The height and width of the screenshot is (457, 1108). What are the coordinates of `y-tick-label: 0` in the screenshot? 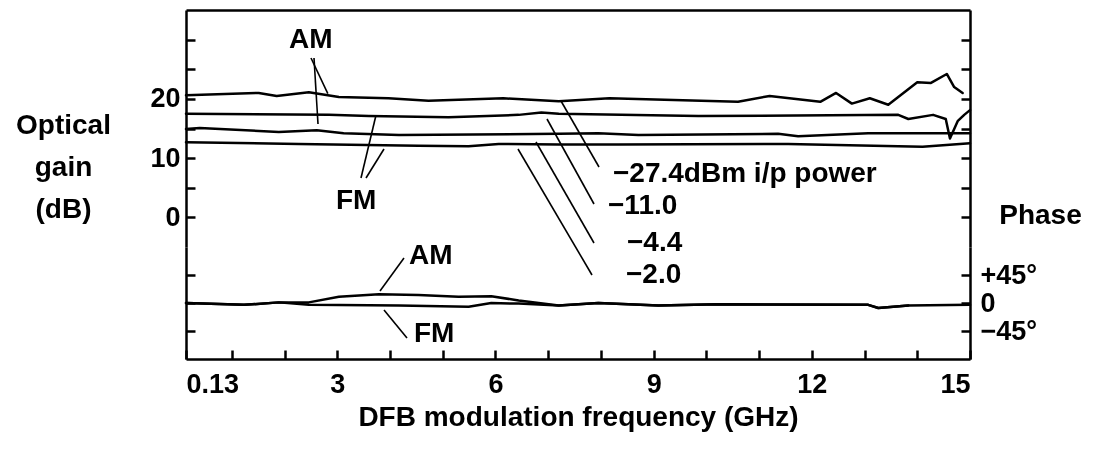 It's located at (173, 216).